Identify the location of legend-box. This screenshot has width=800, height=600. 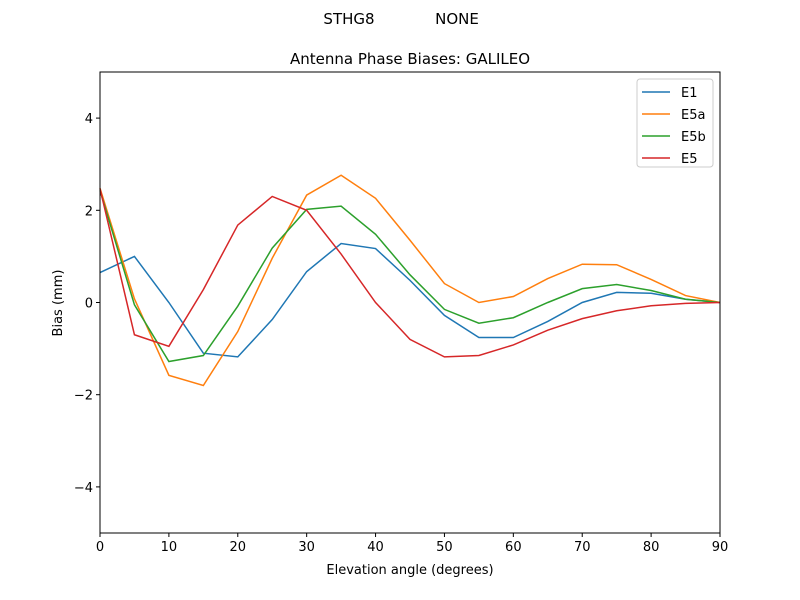
(675, 123).